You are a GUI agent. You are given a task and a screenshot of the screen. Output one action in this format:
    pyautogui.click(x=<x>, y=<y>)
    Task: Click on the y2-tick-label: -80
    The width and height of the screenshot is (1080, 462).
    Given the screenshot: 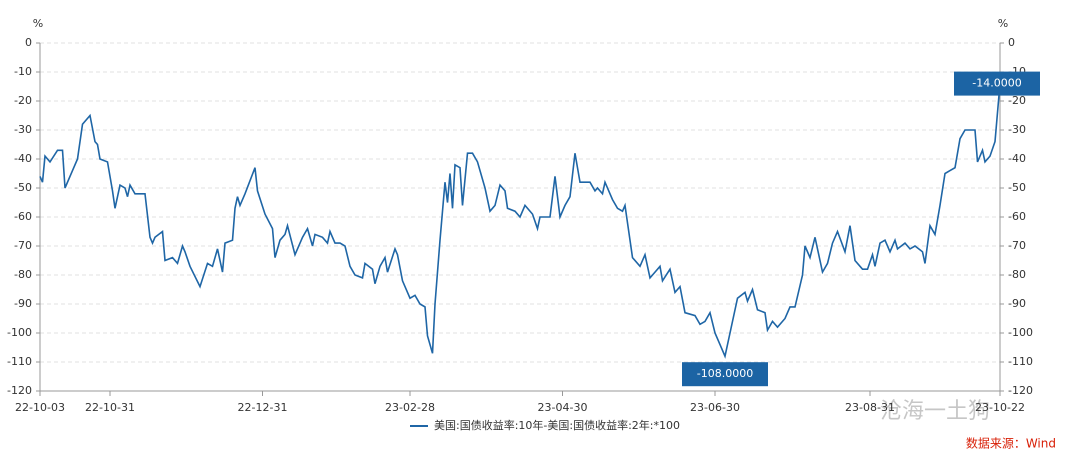 What is the action you would take?
    pyautogui.click(x=1017, y=274)
    